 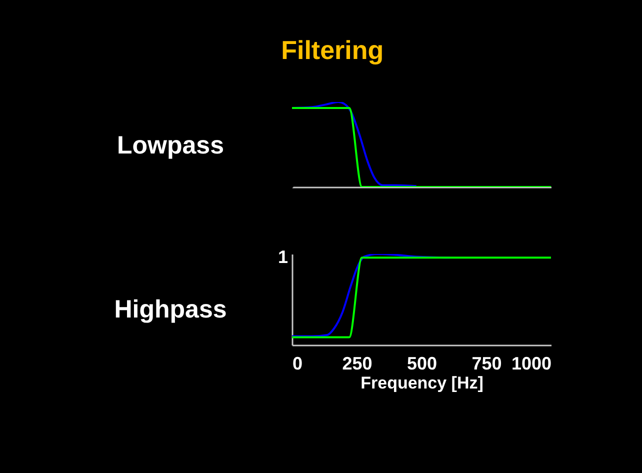 I want to click on x-tick-label: 750, so click(x=487, y=364).